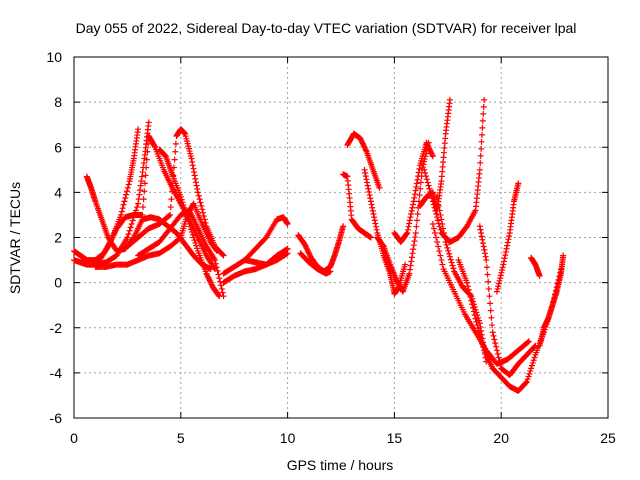  Describe the element at coordinates (58, 192) in the screenshot. I see `y-tick-label: 4` at that location.